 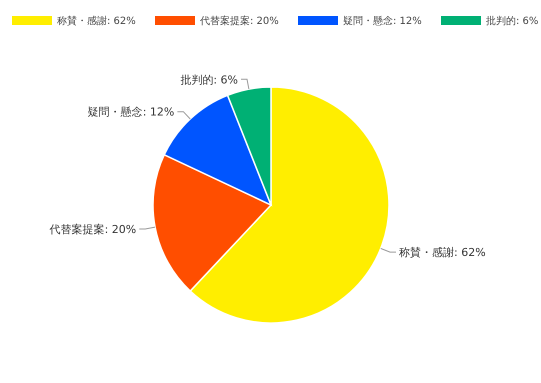 What do you see at coordinates (92, 229) in the screenshot?
I see `slice-label: 代替案提案: 20%` at bounding box center [92, 229].